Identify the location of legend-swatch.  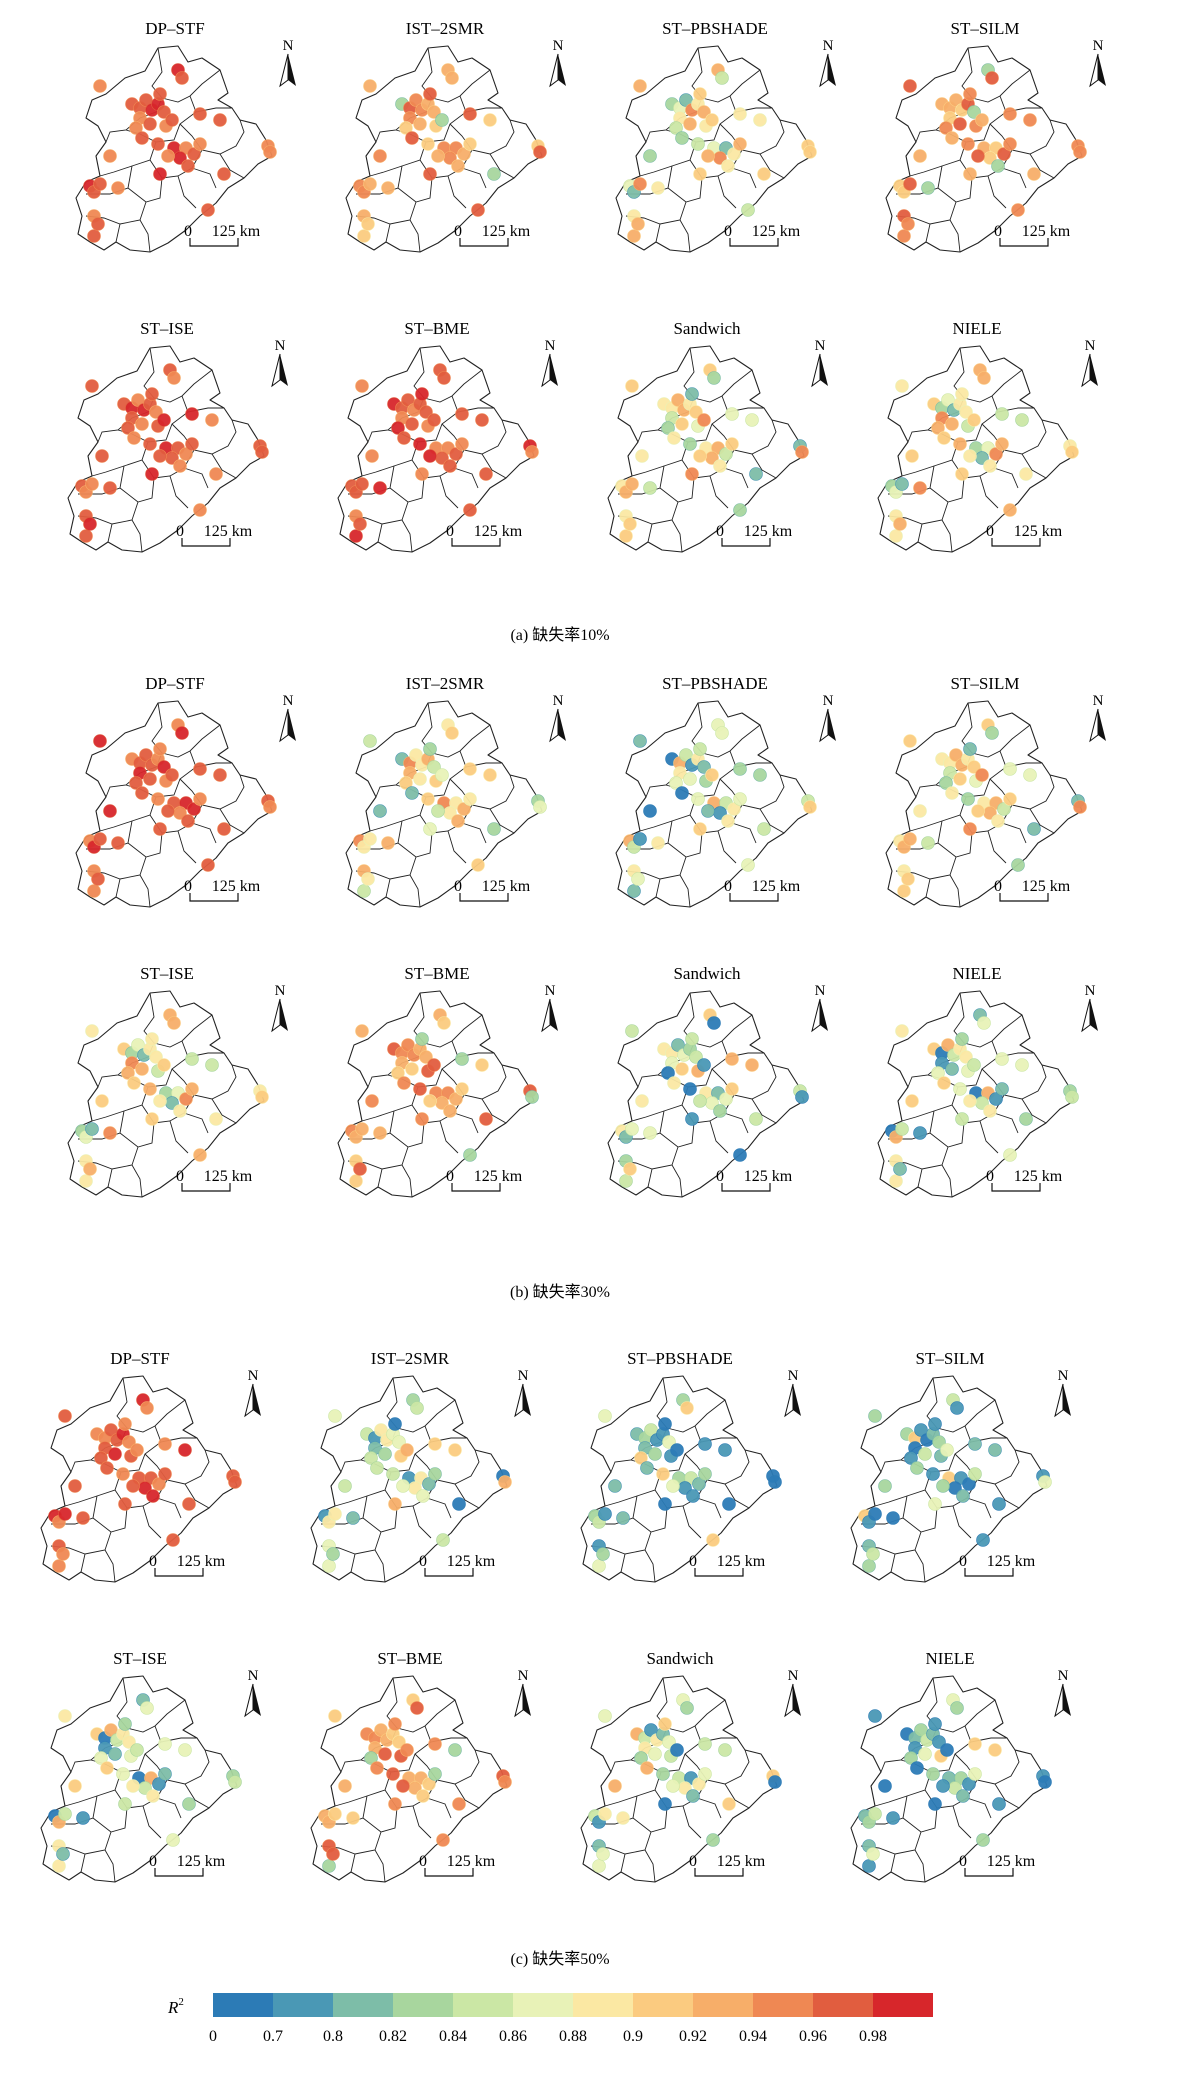
(543, 2005).